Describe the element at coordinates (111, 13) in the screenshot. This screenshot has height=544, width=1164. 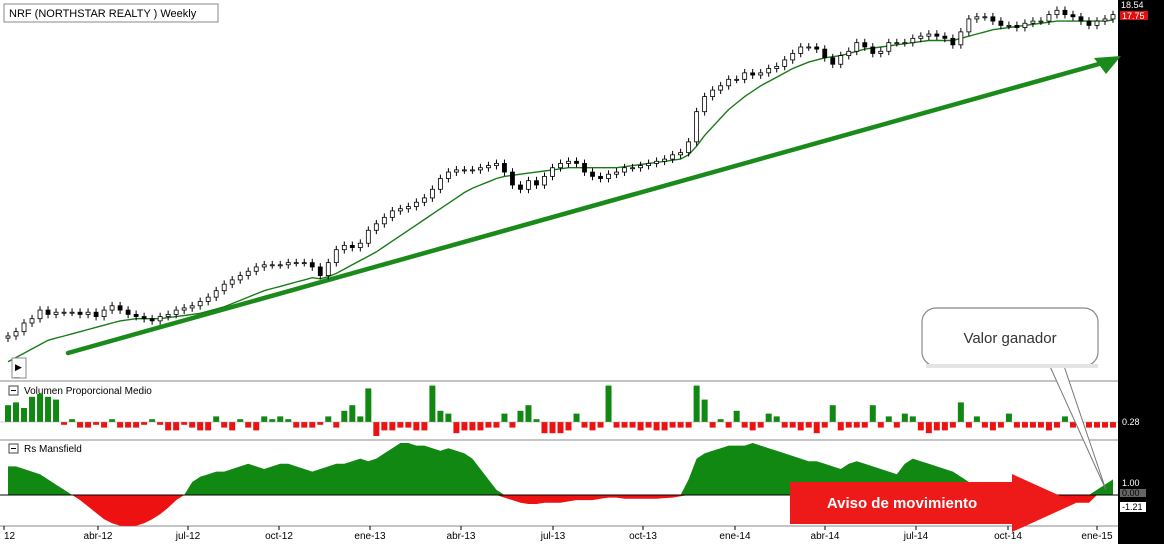
I see `title-box` at that location.